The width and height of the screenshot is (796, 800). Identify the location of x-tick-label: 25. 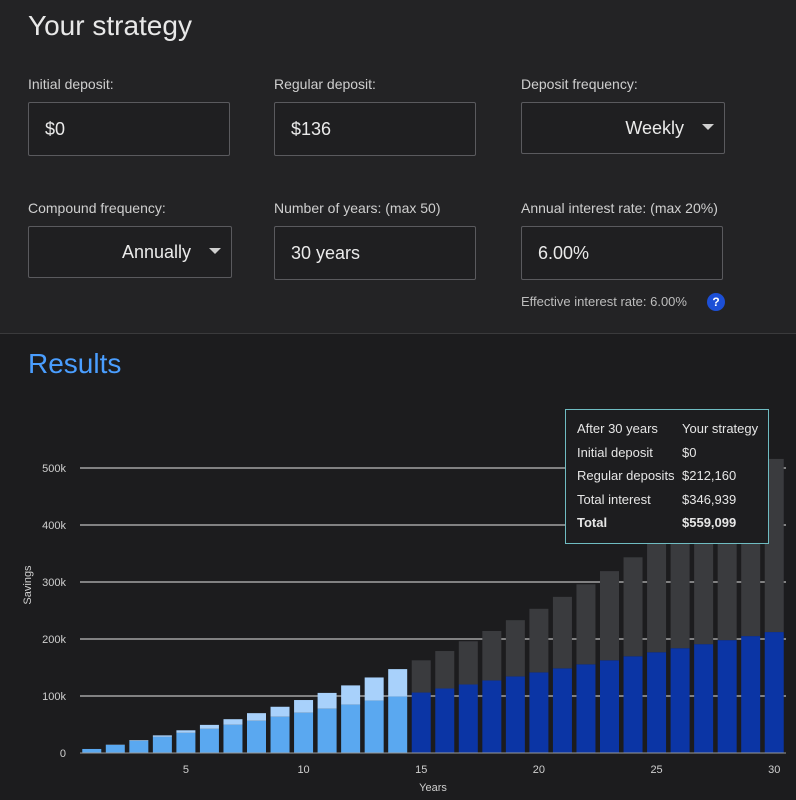
(656, 770).